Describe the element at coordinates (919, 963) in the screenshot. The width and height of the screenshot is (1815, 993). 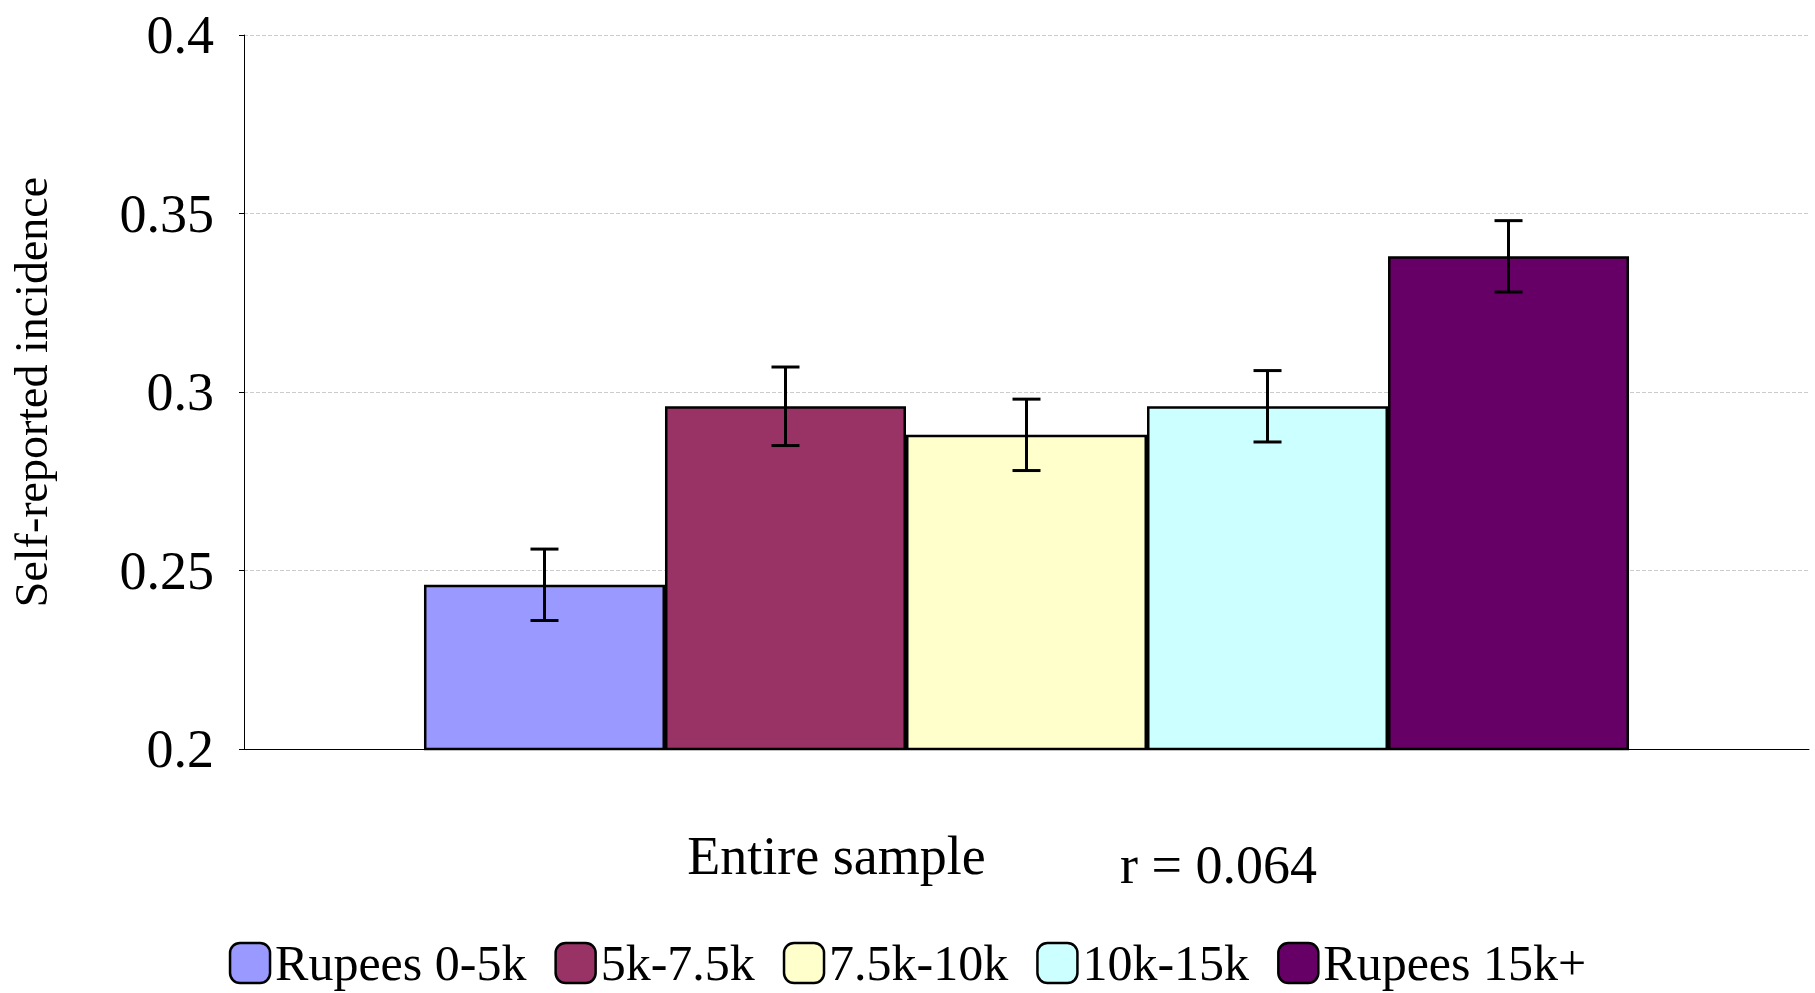
I see `legend-label: 7.5k-10k` at that location.